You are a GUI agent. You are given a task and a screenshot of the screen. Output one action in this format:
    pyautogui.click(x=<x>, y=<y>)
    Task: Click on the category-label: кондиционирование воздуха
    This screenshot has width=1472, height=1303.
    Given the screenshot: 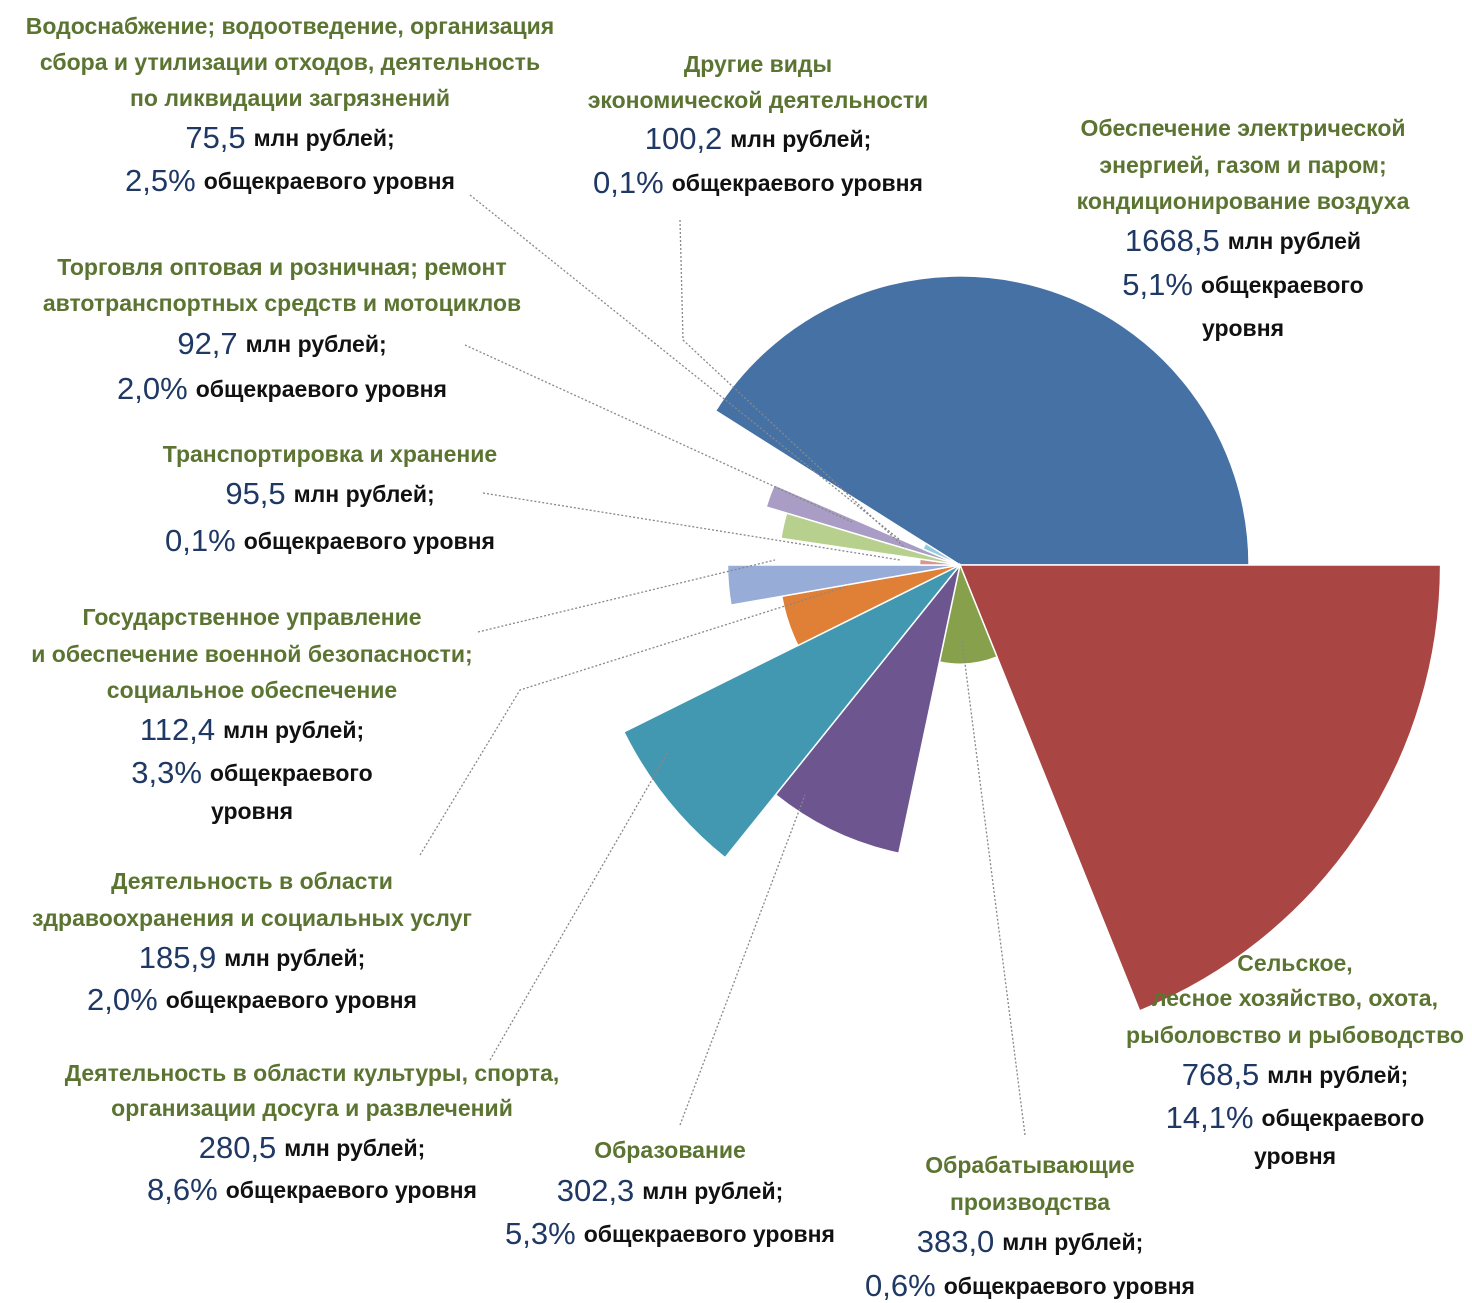 What is the action you would take?
    pyautogui.click(x=1243, y=201)
    